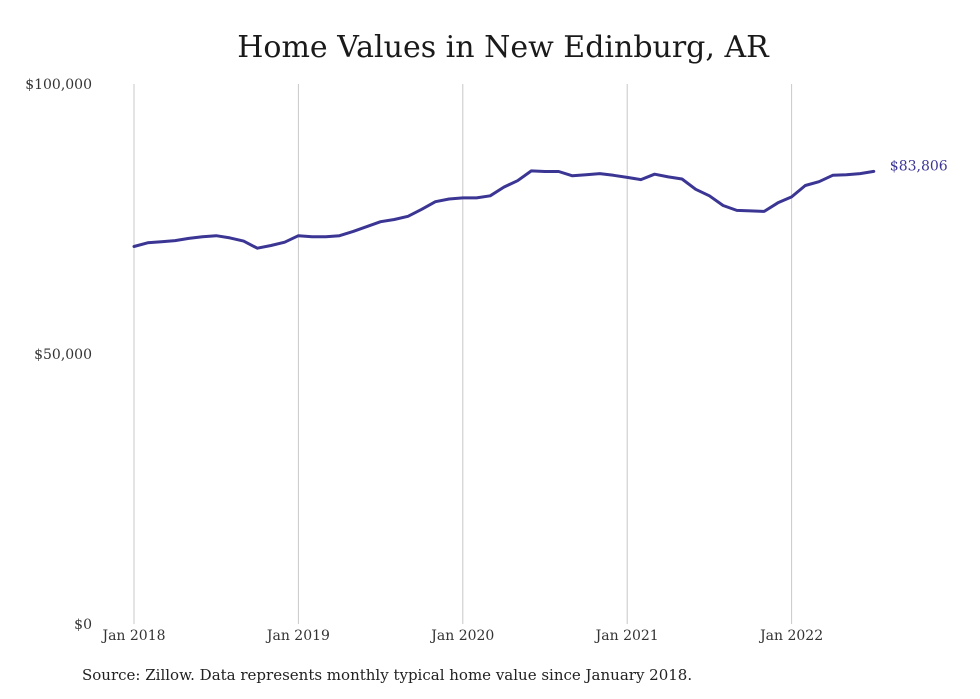  What do you see at coordinates (58, 85) in the screenshot?
I see `y-tick-label: $100,000` at bounding box center [58, 85].